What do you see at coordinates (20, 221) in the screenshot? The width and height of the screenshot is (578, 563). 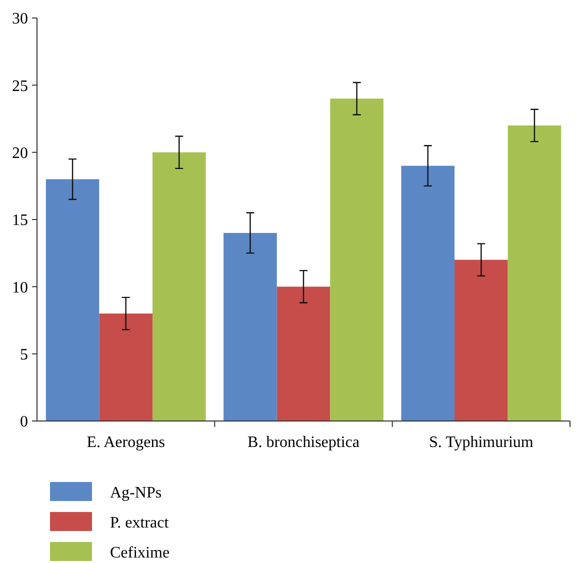 I see `y-tick-label: 15` at bounding box center [20, 221].